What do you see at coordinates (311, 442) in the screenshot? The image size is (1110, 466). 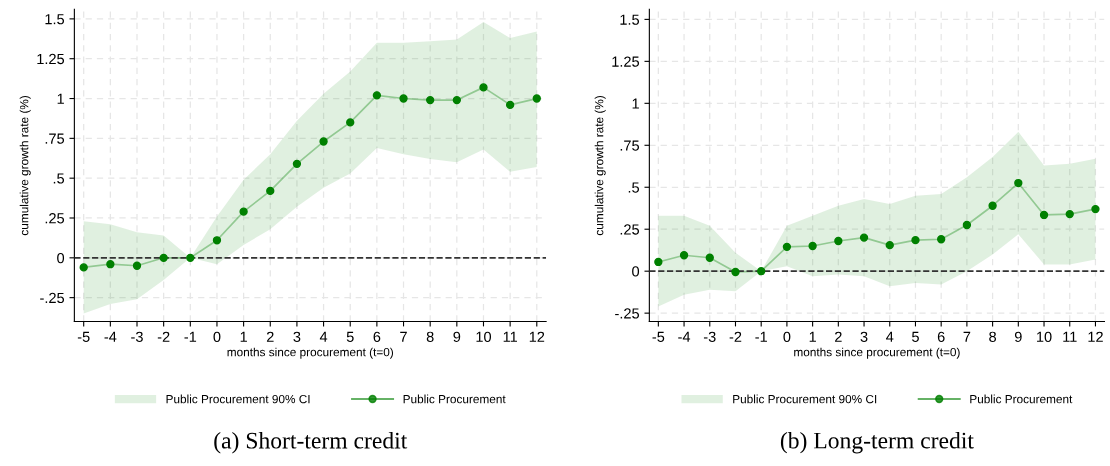 I see `text: (a) Short-term credit` at bounding box center [311, 442].